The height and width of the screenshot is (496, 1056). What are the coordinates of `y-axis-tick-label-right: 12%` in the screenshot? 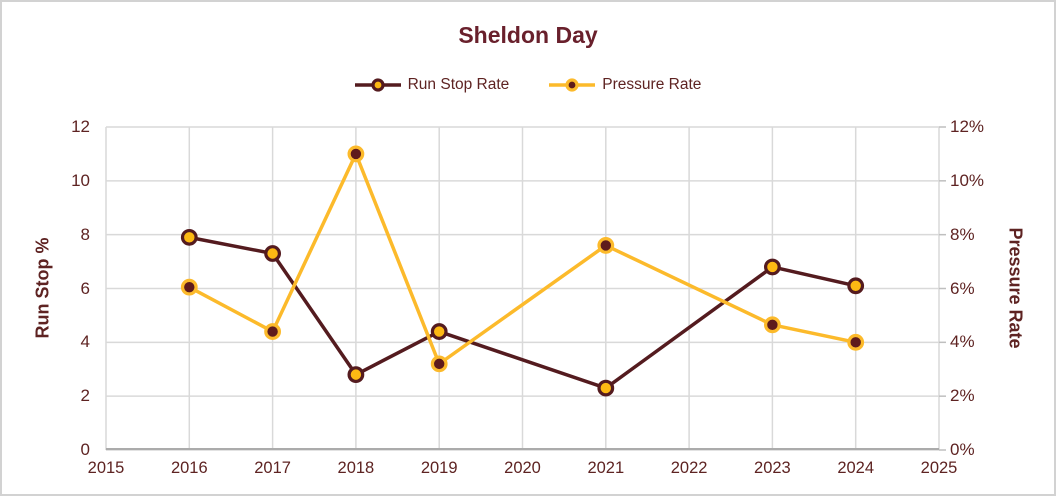 It's located at (967, 126).